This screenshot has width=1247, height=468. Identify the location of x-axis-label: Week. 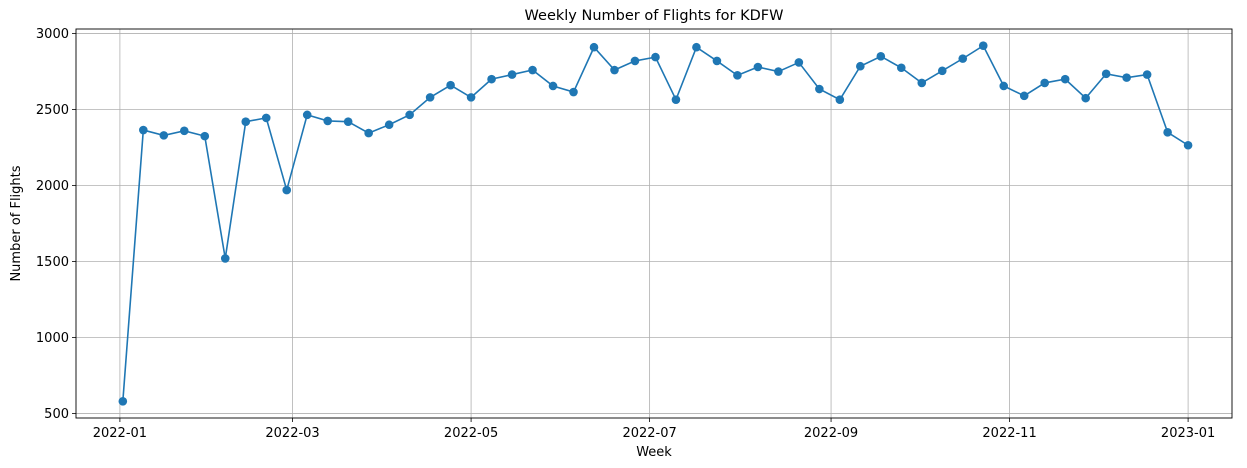
(654, 452).